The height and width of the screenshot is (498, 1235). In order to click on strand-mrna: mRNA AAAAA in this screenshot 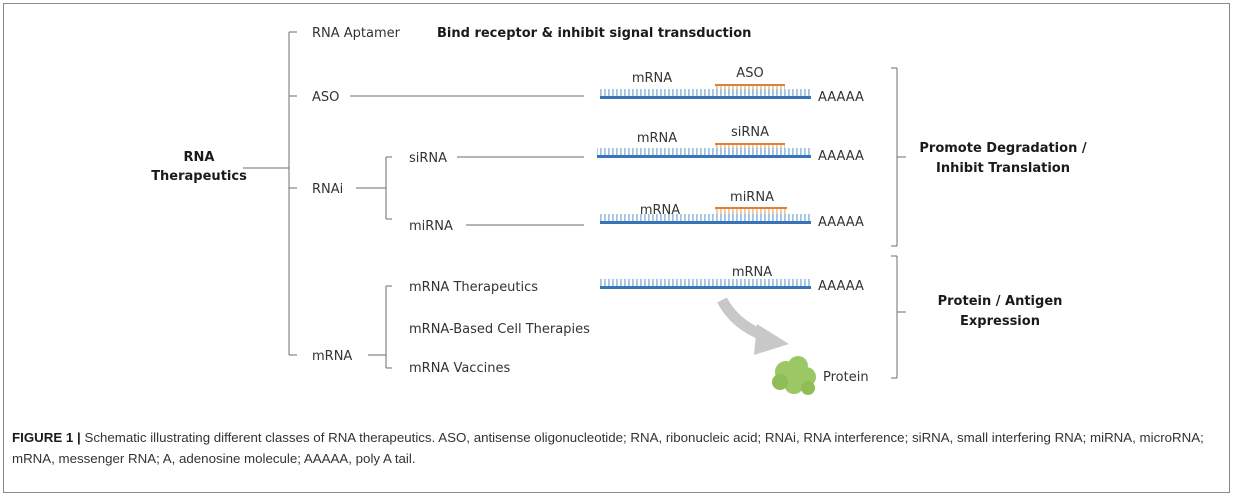, I will do `click(732, 279)`.